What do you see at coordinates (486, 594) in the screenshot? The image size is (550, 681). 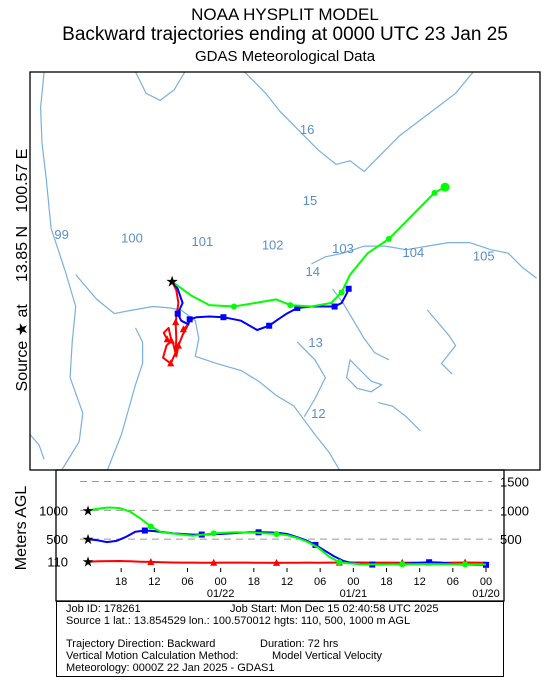 I see `time-date-label: 01/20` at bounding box center [486, 594].